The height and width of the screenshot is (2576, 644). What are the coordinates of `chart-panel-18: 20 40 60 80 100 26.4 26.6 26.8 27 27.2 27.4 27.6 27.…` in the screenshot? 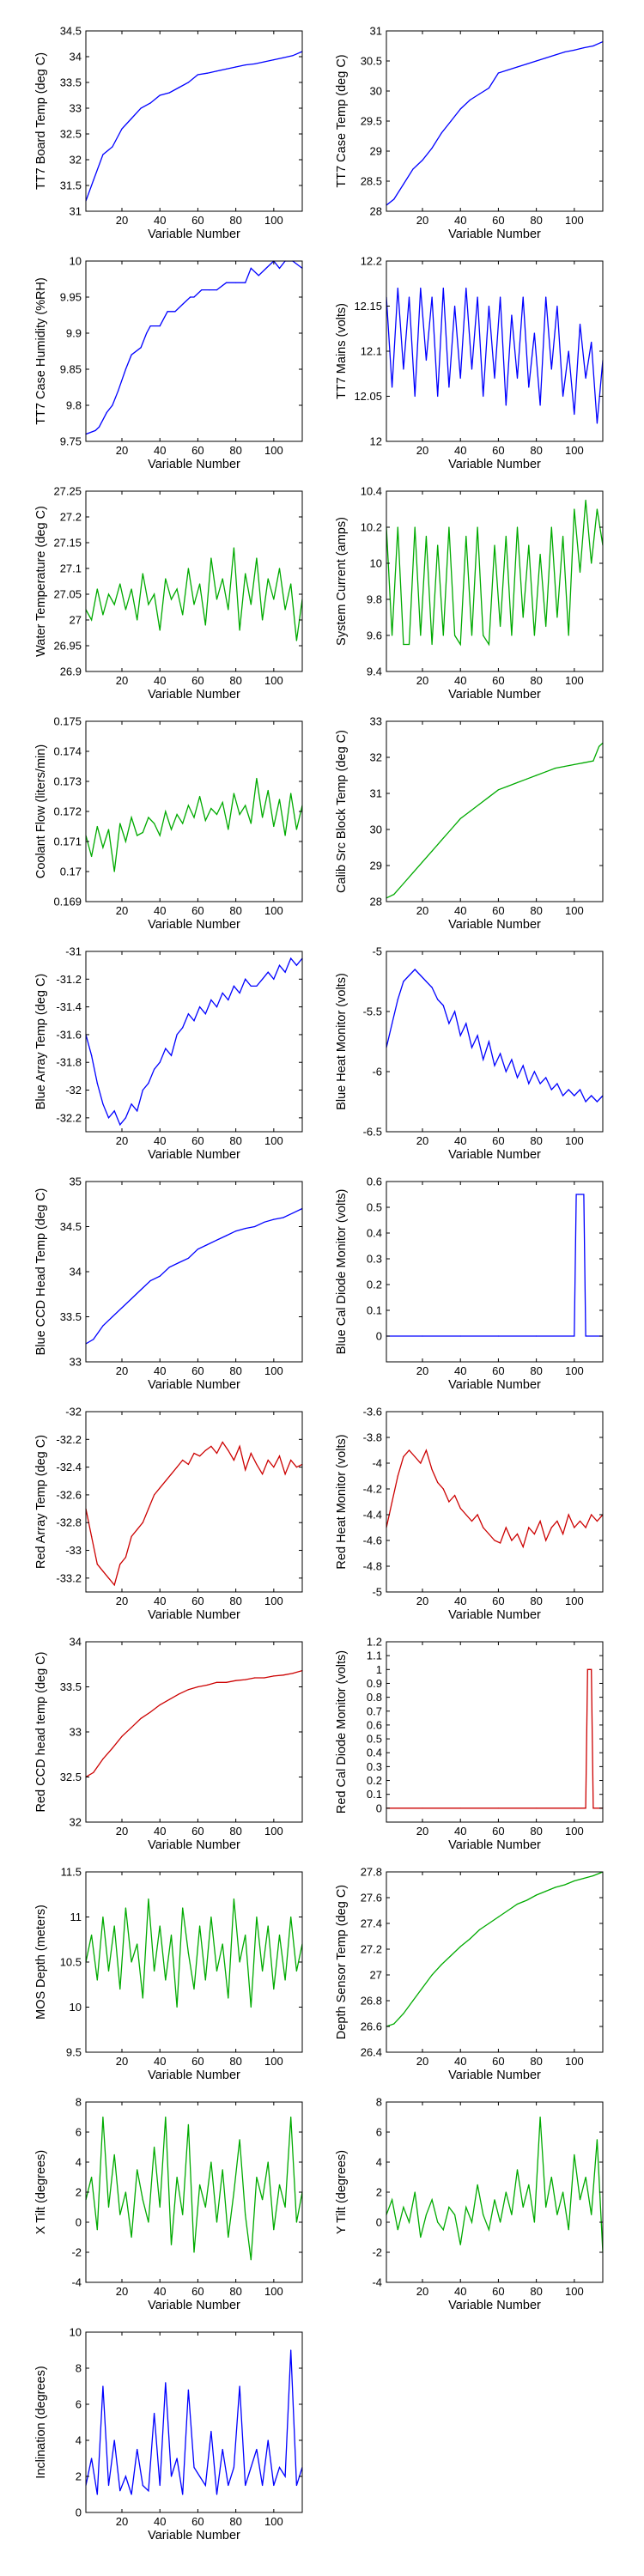 It's located at (470, 1974).